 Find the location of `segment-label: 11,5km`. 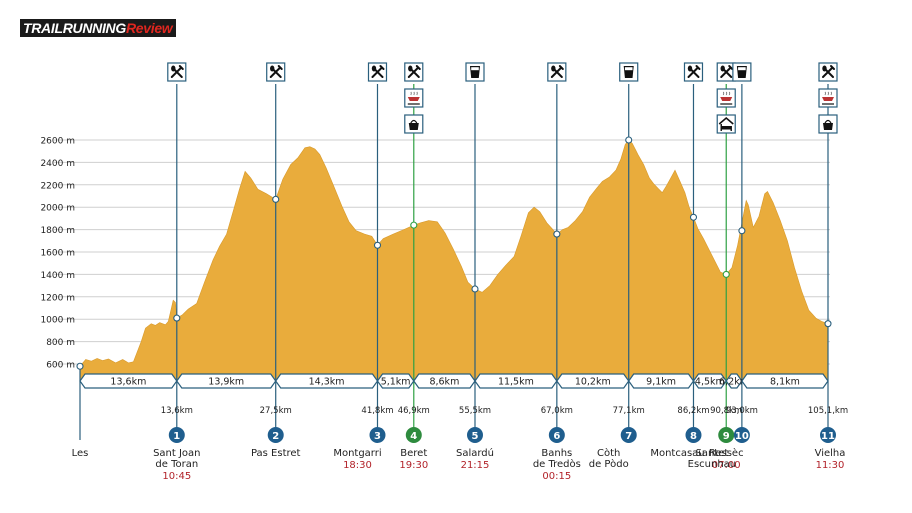

segment-label: 11,5km is located at coordinates (516, 382).